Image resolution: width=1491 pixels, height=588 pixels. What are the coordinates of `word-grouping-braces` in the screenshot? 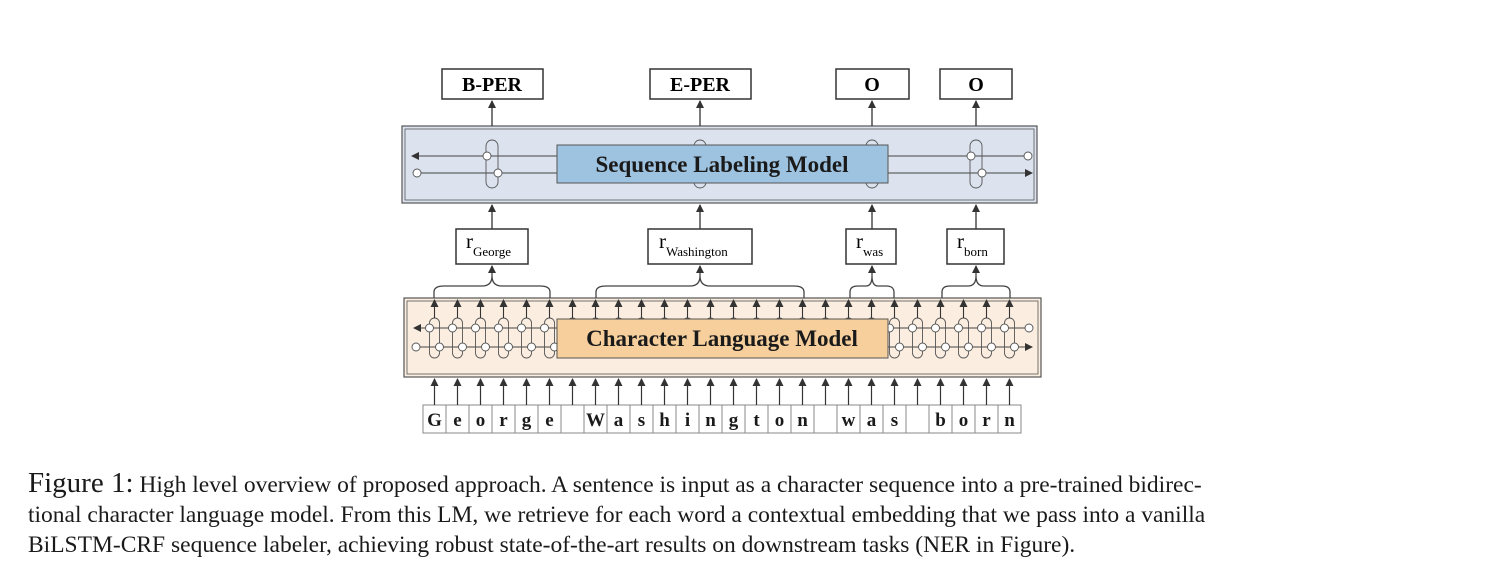 It's located at (722, 281).